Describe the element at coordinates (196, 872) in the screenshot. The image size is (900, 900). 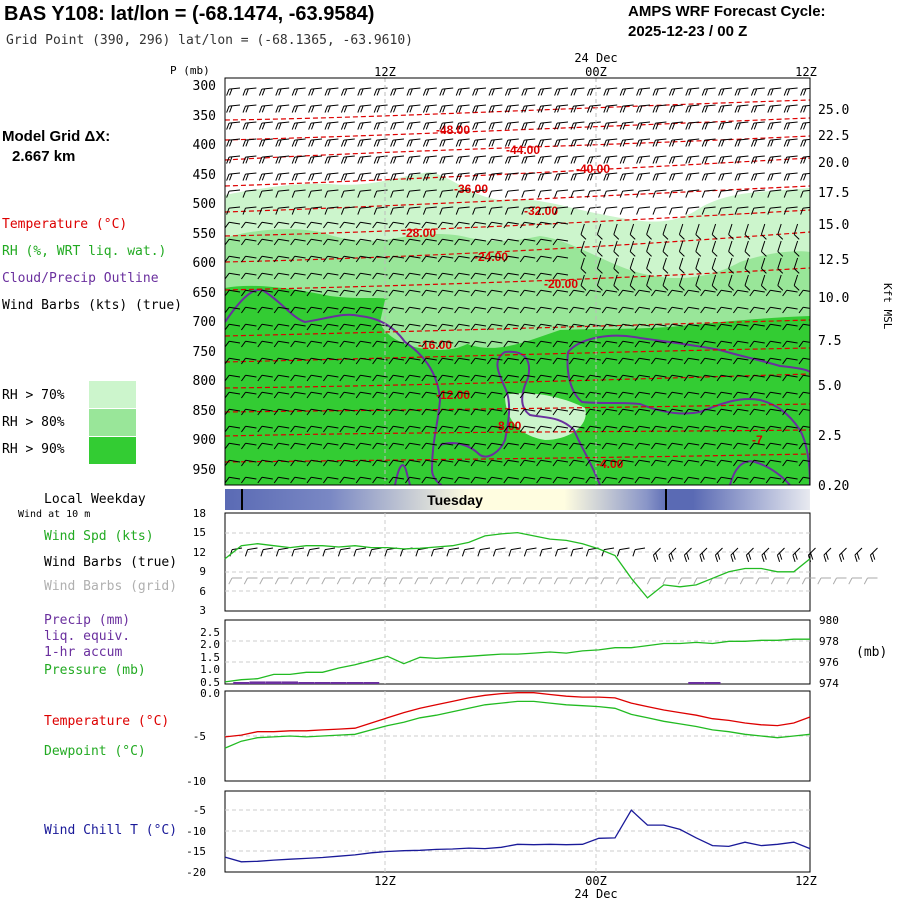
I see `windchill-tick: -20` at that location.